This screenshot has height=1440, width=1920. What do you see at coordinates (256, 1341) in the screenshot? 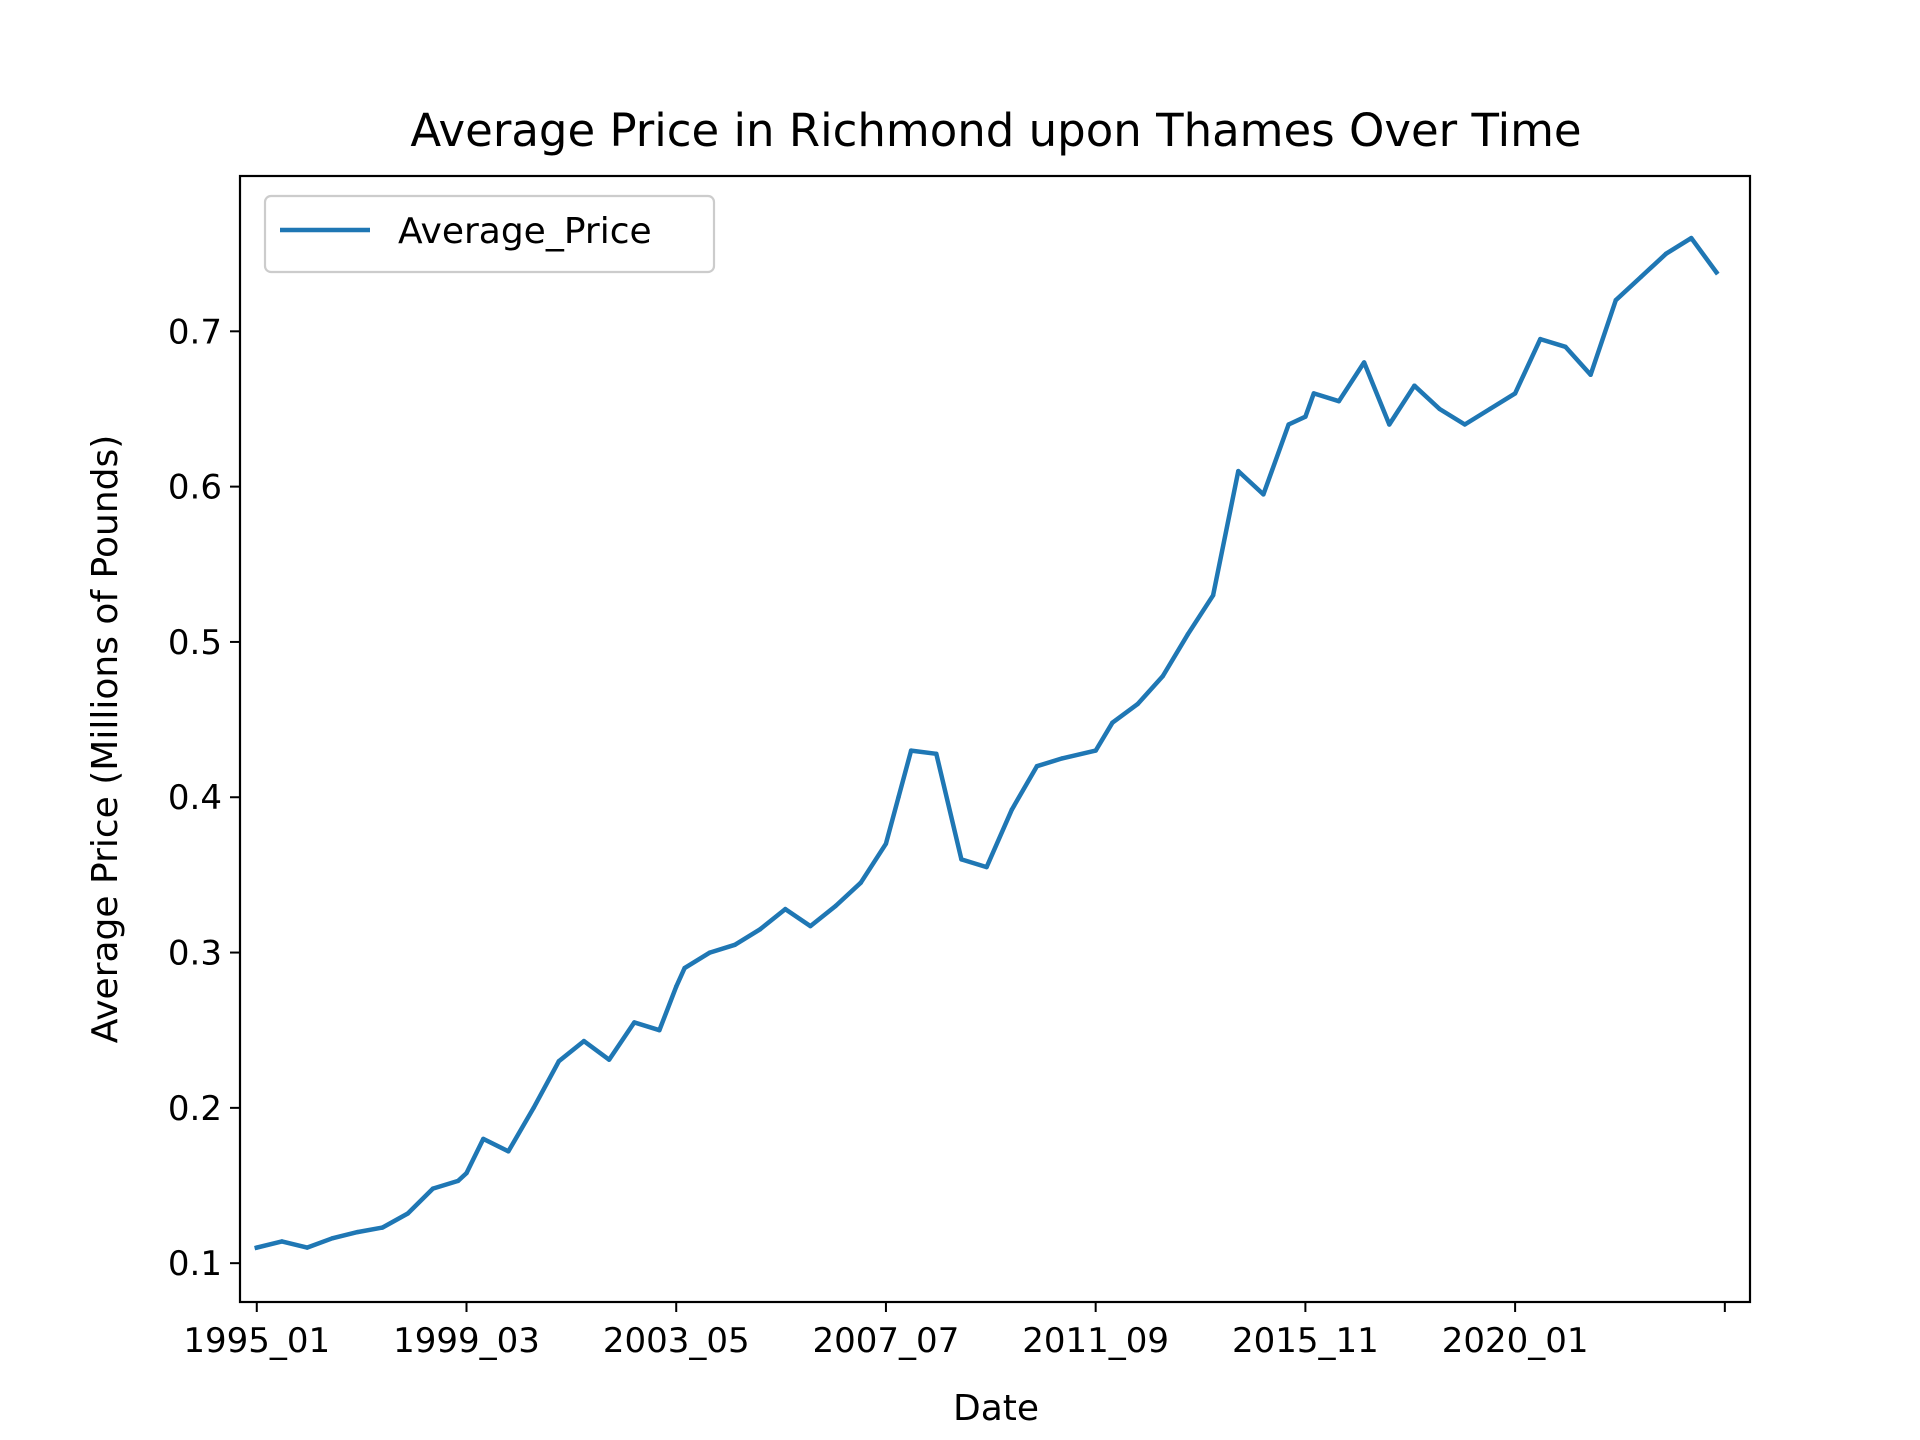
I see `x-tick-label: 1995_01` at bounding box center [256, 1341].